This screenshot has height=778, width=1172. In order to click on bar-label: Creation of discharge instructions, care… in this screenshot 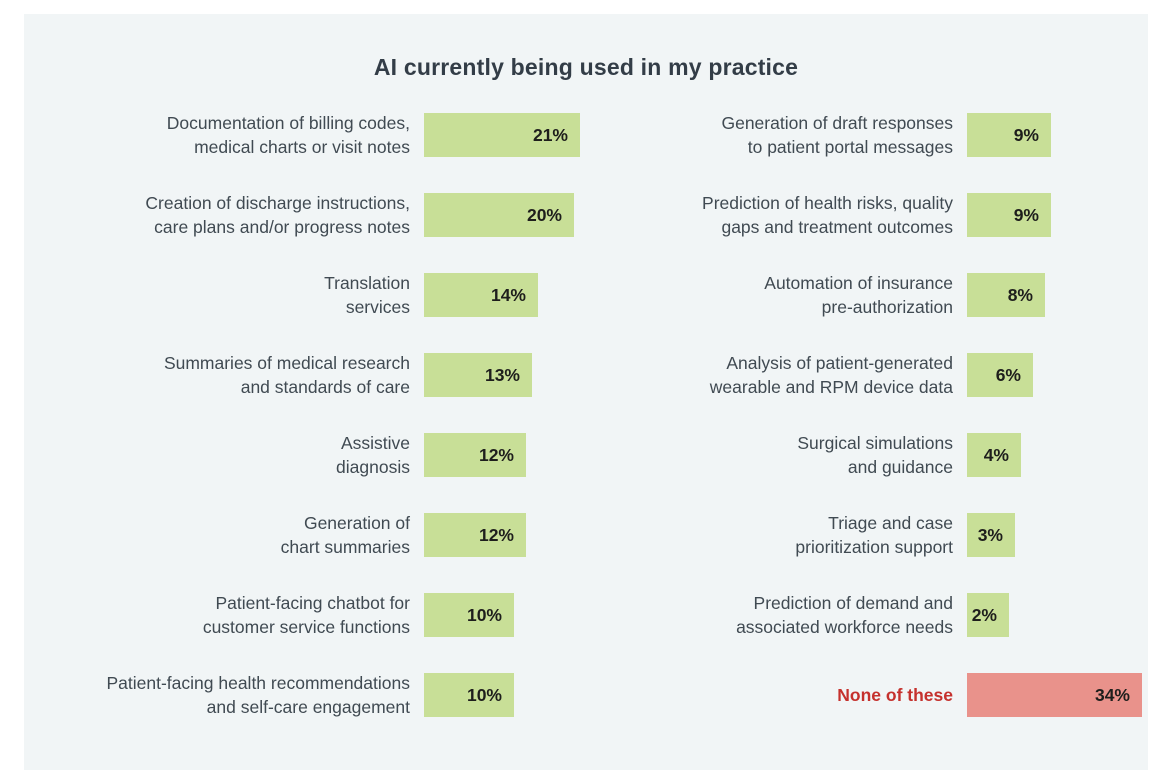, I will do `click(277, 215)`.